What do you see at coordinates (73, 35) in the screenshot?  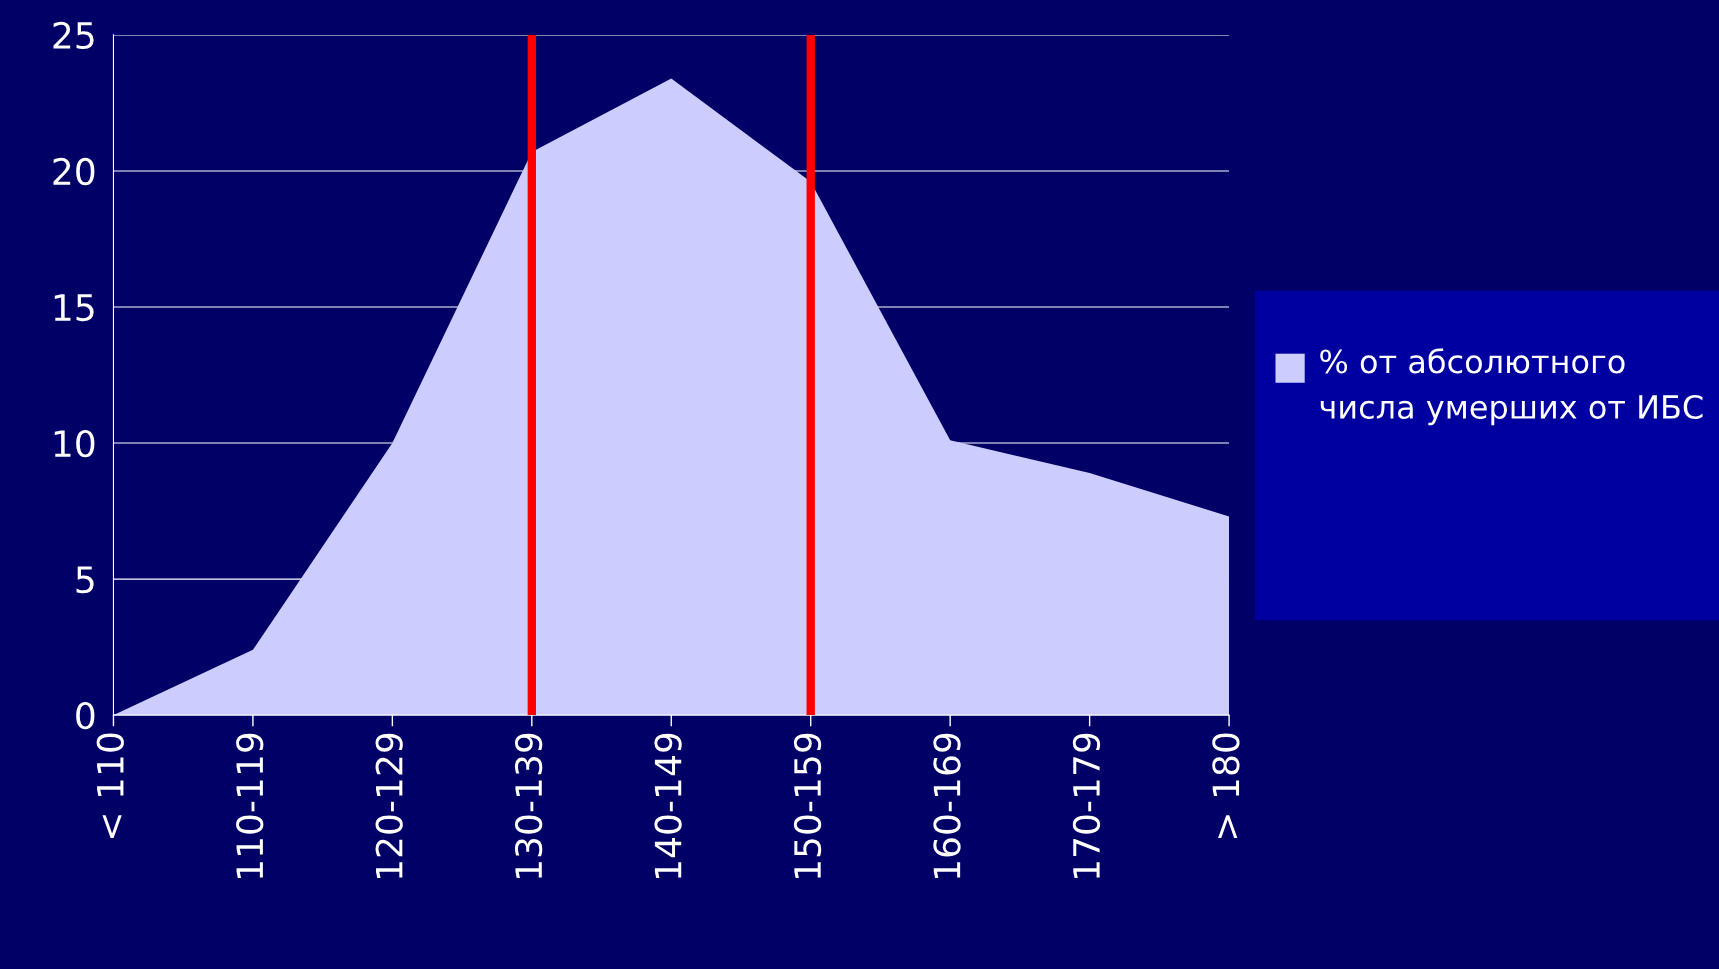 I see `y-tick-label: 25` at bounding box center [73, 35].